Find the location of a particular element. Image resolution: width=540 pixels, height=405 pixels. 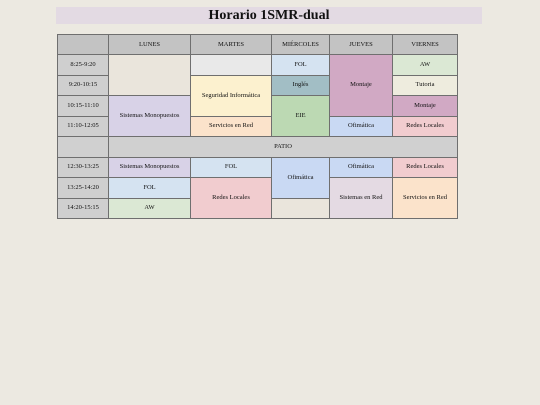

table-row: 8:25-9:20 FOL Montaje AW is located at coordinates (257, 85).